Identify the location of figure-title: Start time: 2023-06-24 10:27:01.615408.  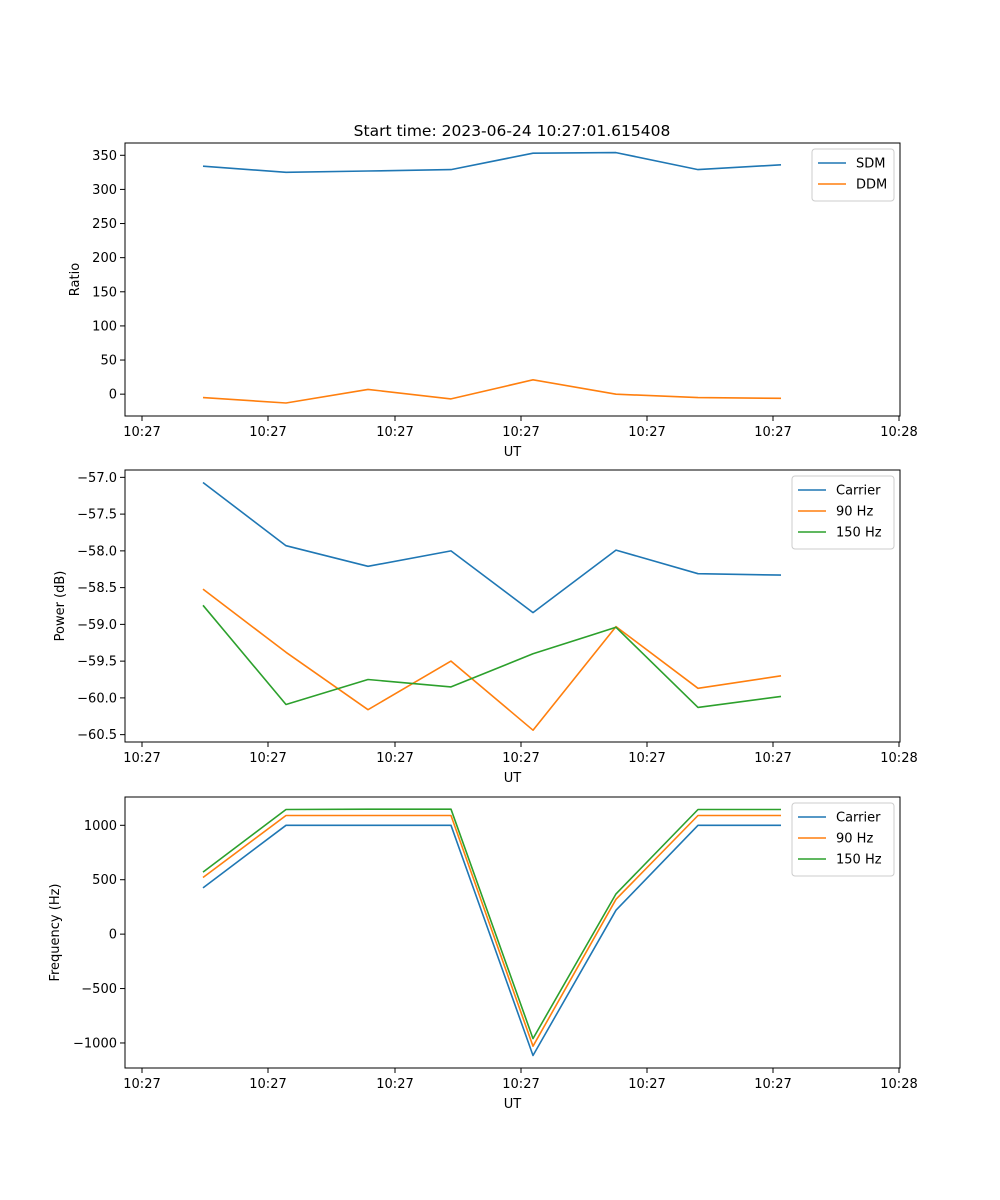
(512, 131).